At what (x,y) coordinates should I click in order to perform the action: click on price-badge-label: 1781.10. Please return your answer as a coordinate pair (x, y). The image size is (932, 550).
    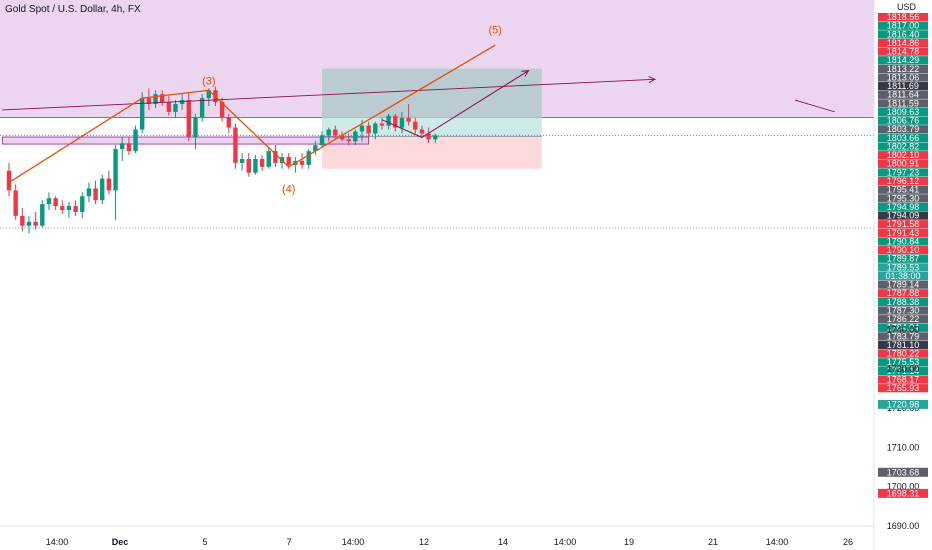
    Looking at the image, I should click on (903, 345).